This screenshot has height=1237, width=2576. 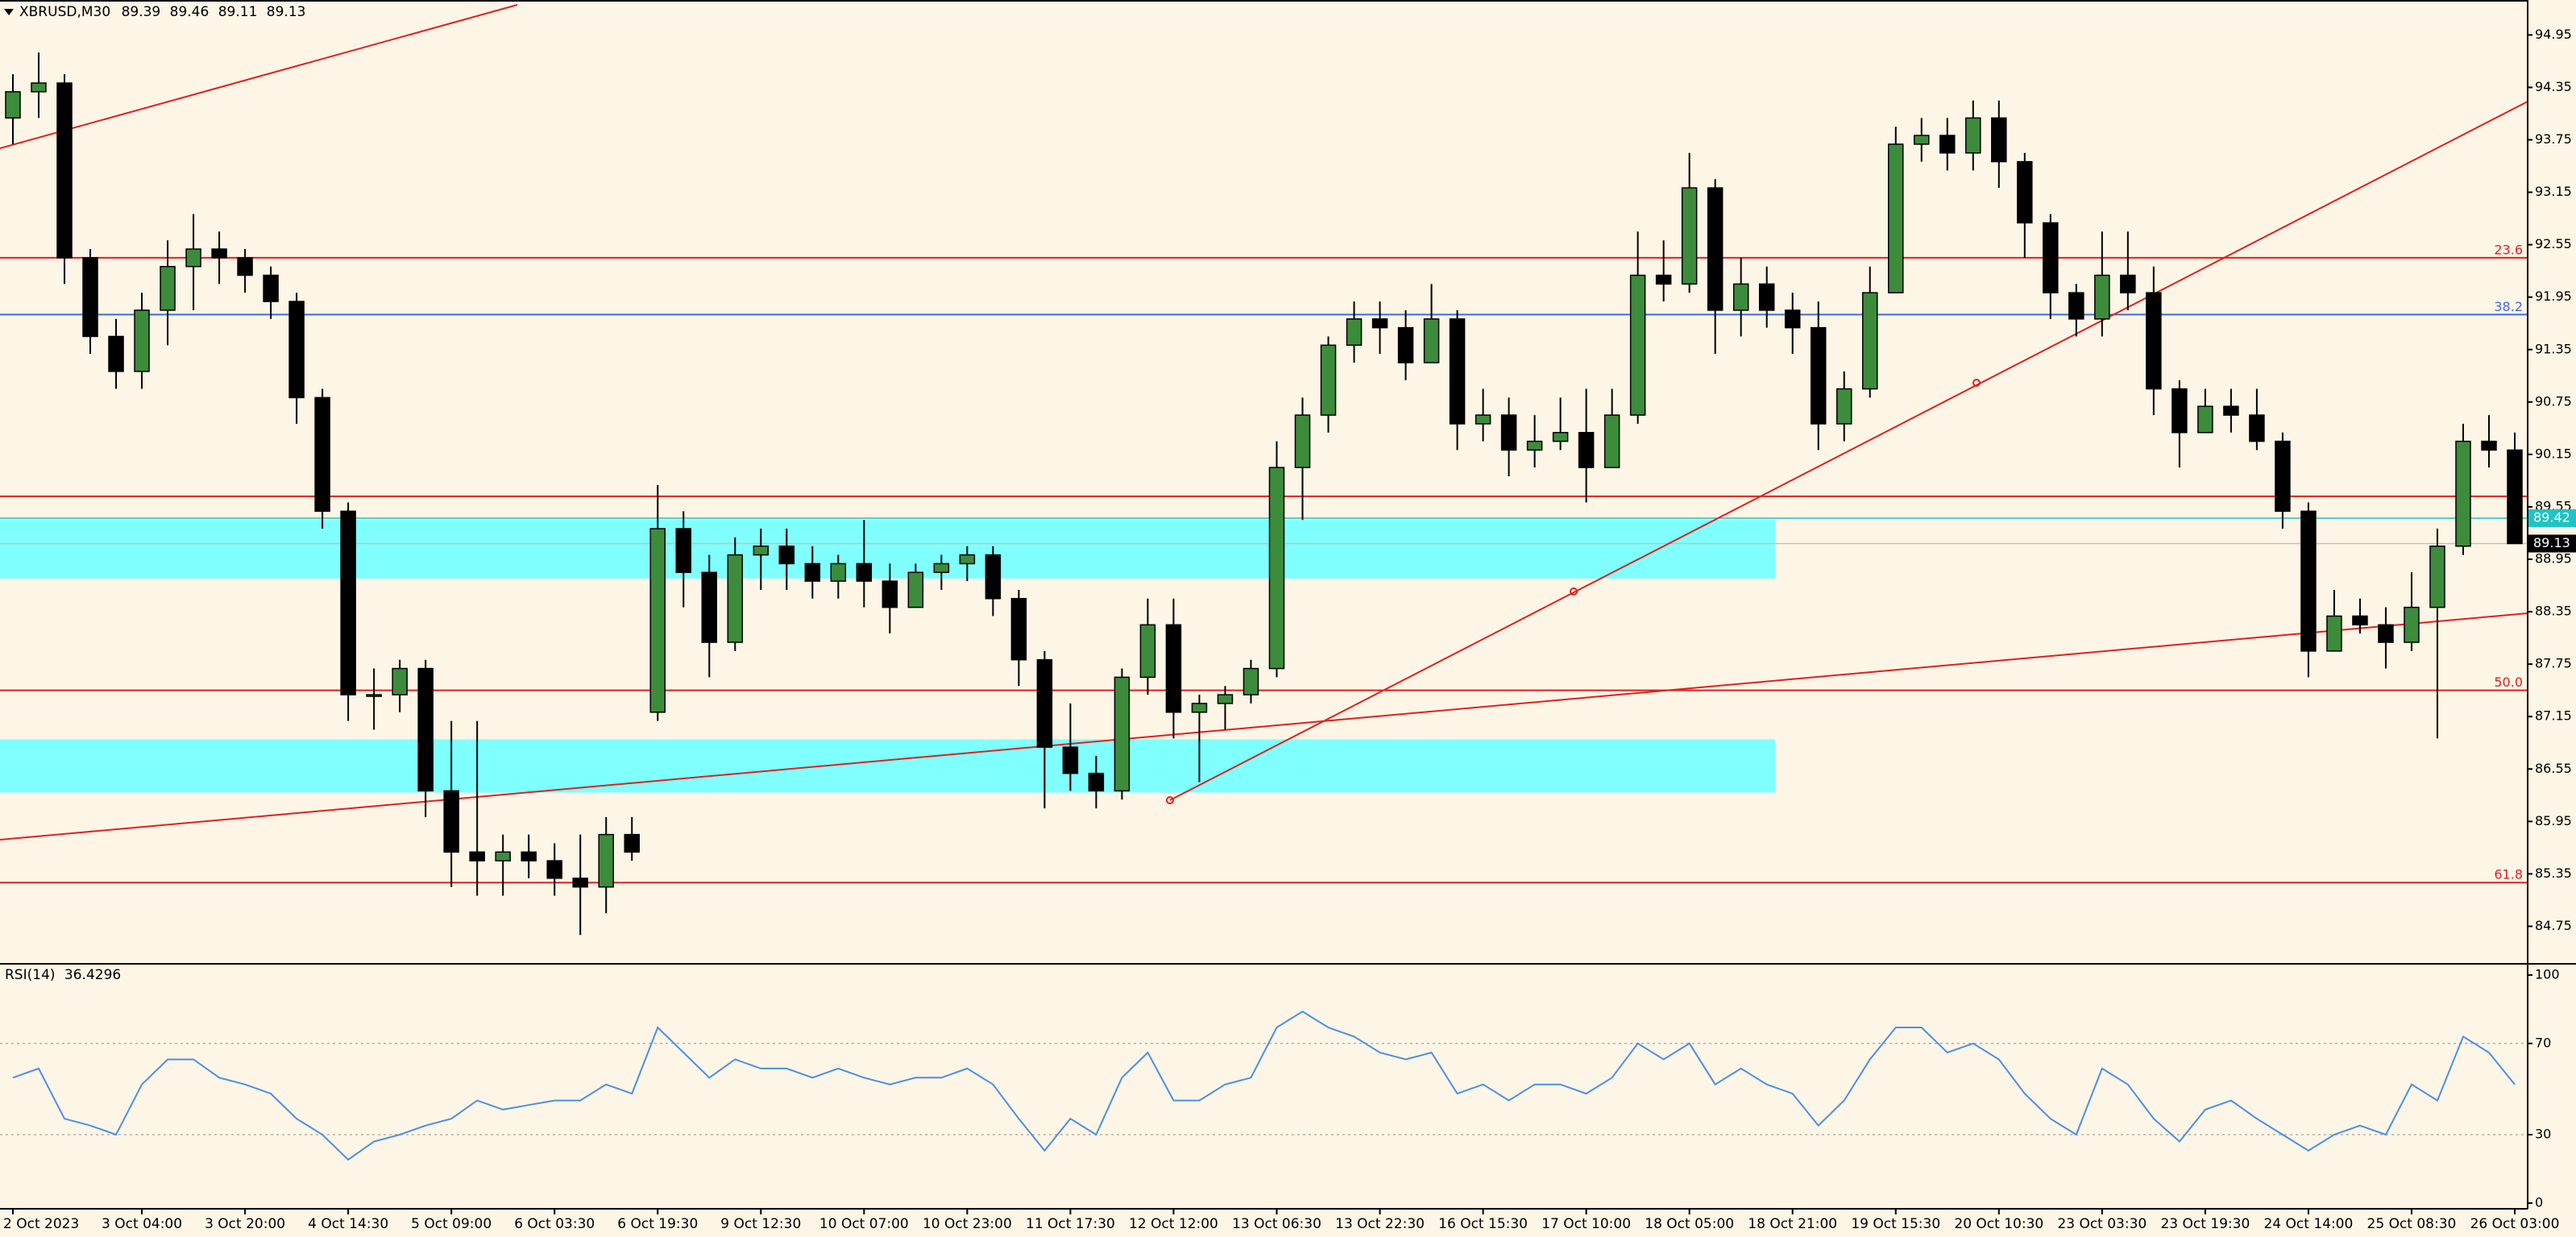 I want to click on y-tick-label: 100, so click(x=2547, y=974).